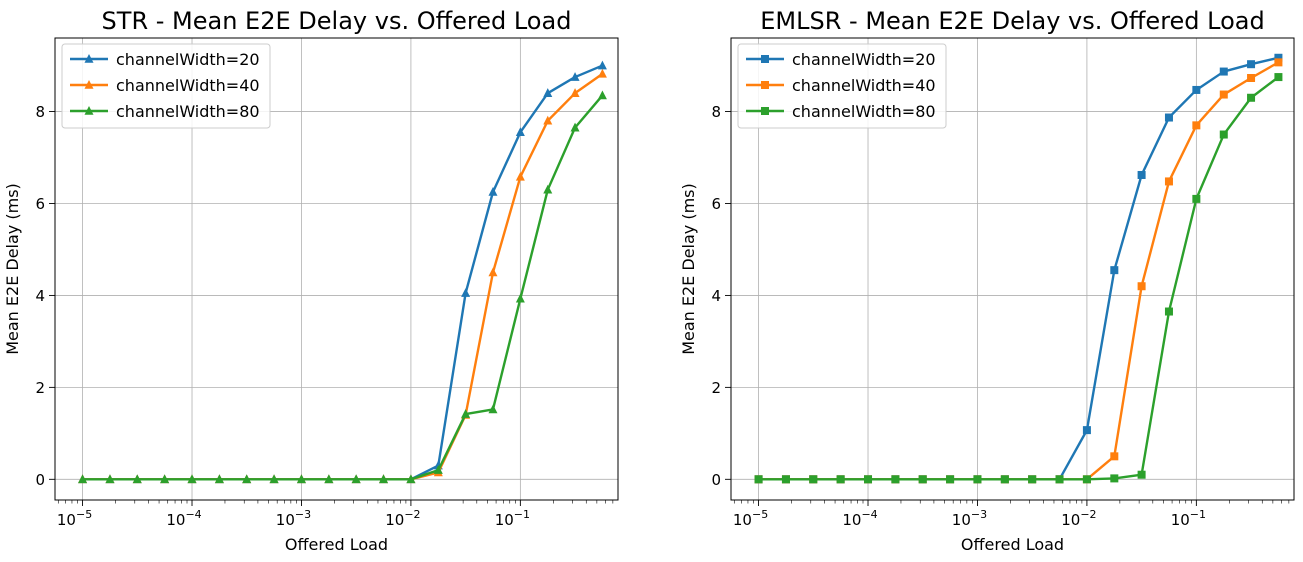 This screenshot has height=562, width=1303. Describe the element at coordinates (40, 480) in the screenshot. I see `y-tick-label: 0` at that location.